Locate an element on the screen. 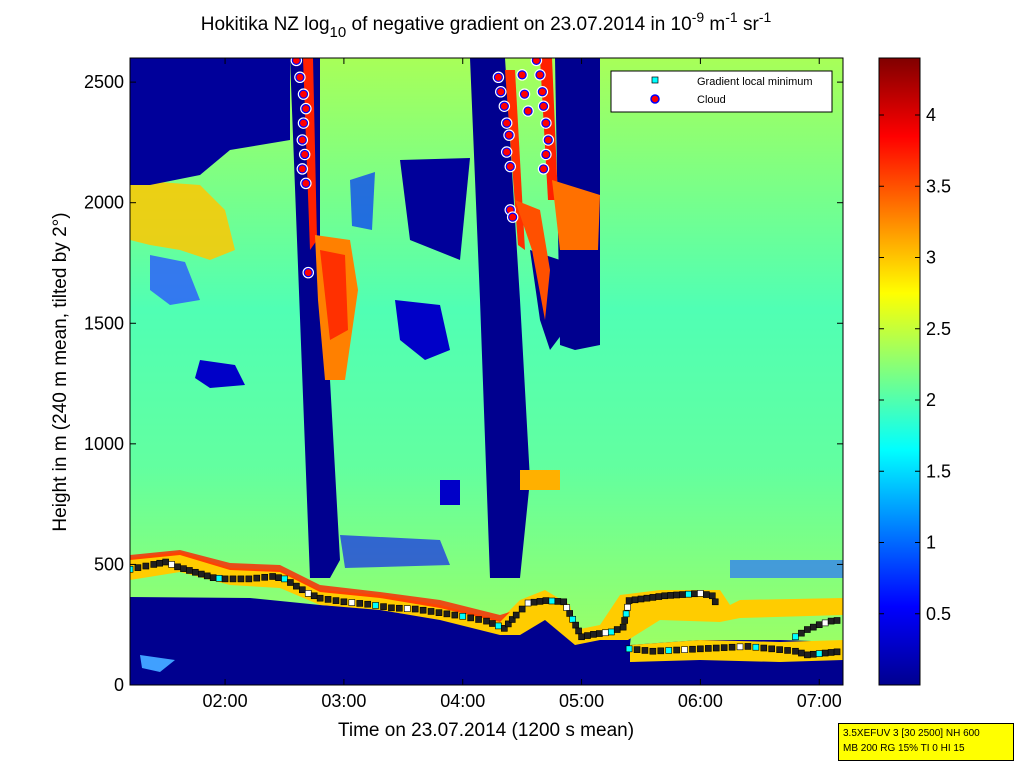 The height and width of the screenshot is (767, 1023). info-line-2: MB 200 RG 15% TI 0 HI 15 is located at coordinates (904, 748).